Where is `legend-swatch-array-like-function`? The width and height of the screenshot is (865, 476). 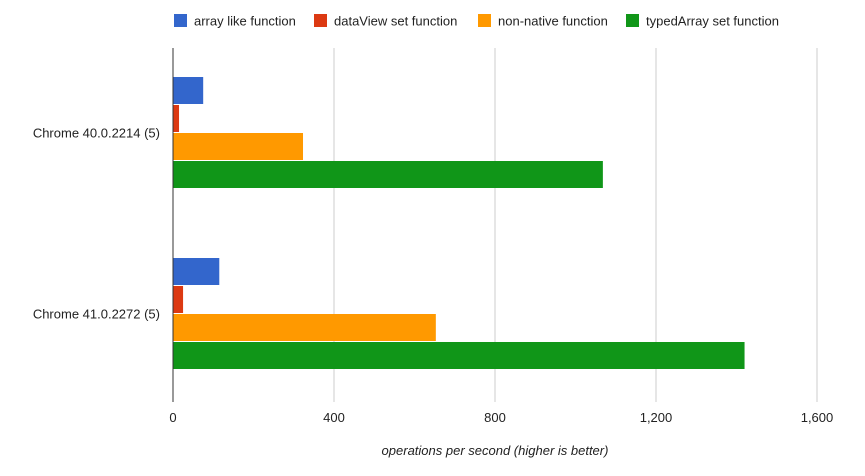 legend-swatch-array-like-function is located at coordinates (180, 20).